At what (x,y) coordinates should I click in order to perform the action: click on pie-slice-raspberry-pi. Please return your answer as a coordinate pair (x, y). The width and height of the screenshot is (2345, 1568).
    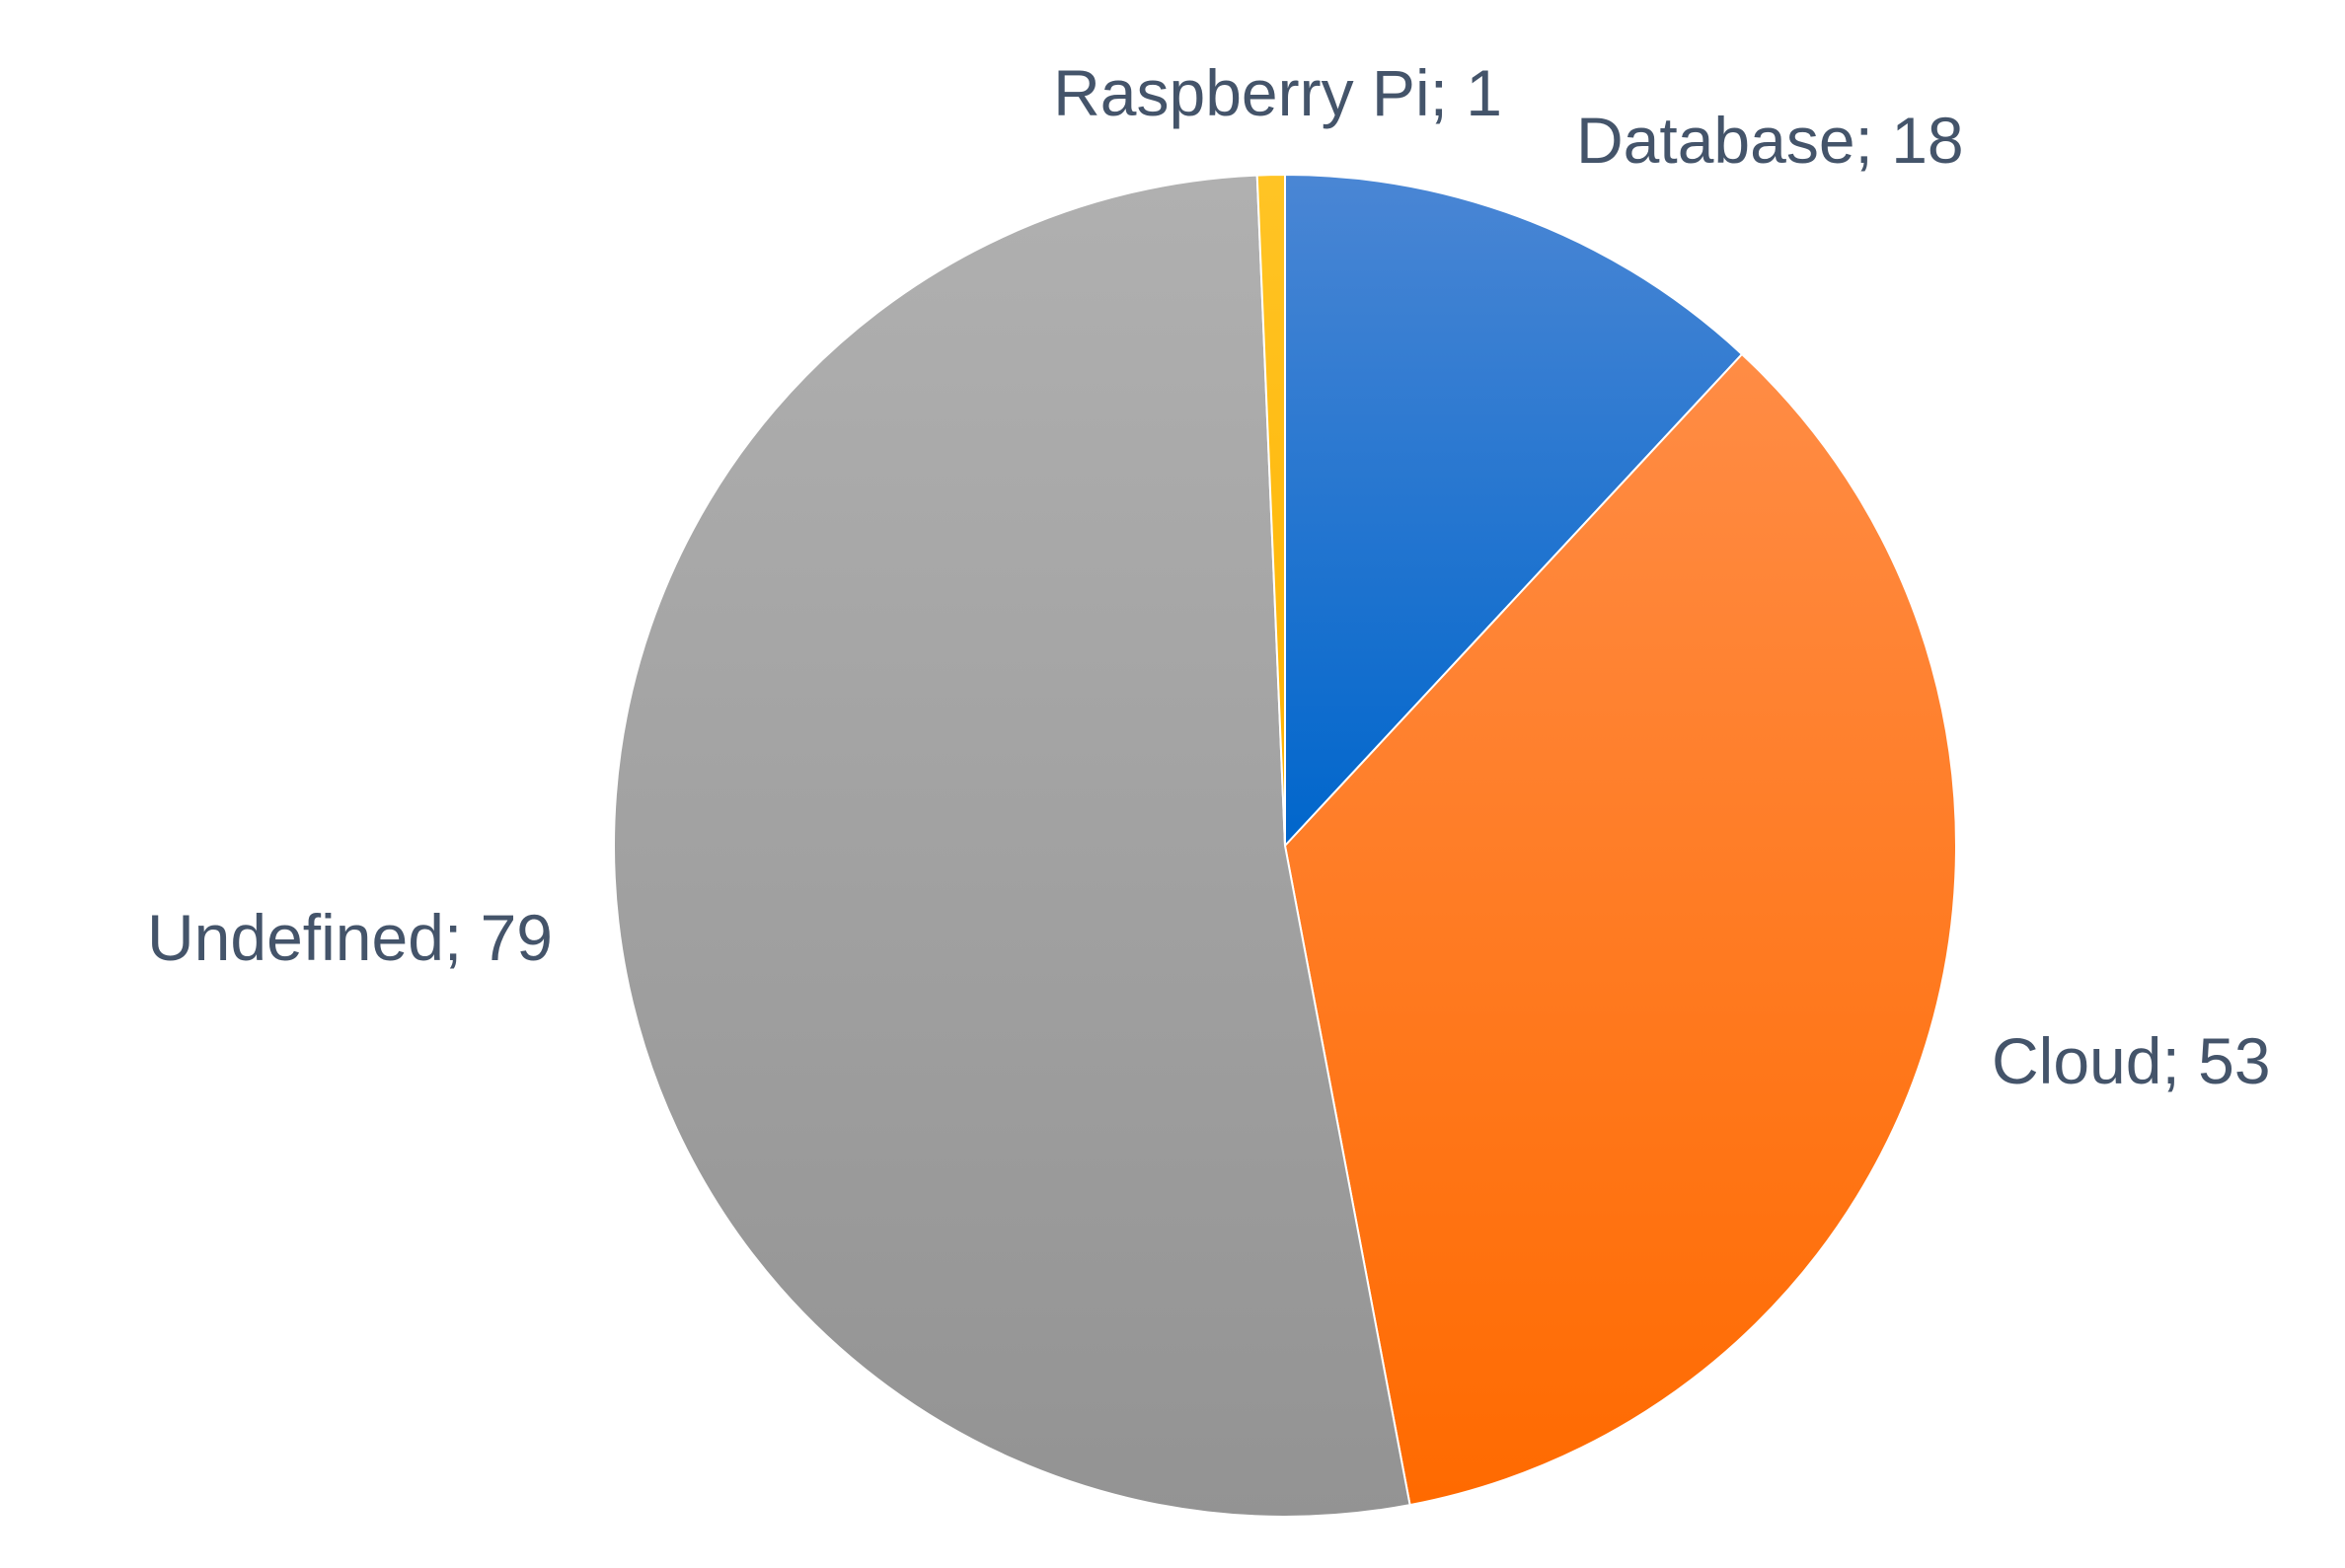
    Looking at the image, I should click on (1271, 510).